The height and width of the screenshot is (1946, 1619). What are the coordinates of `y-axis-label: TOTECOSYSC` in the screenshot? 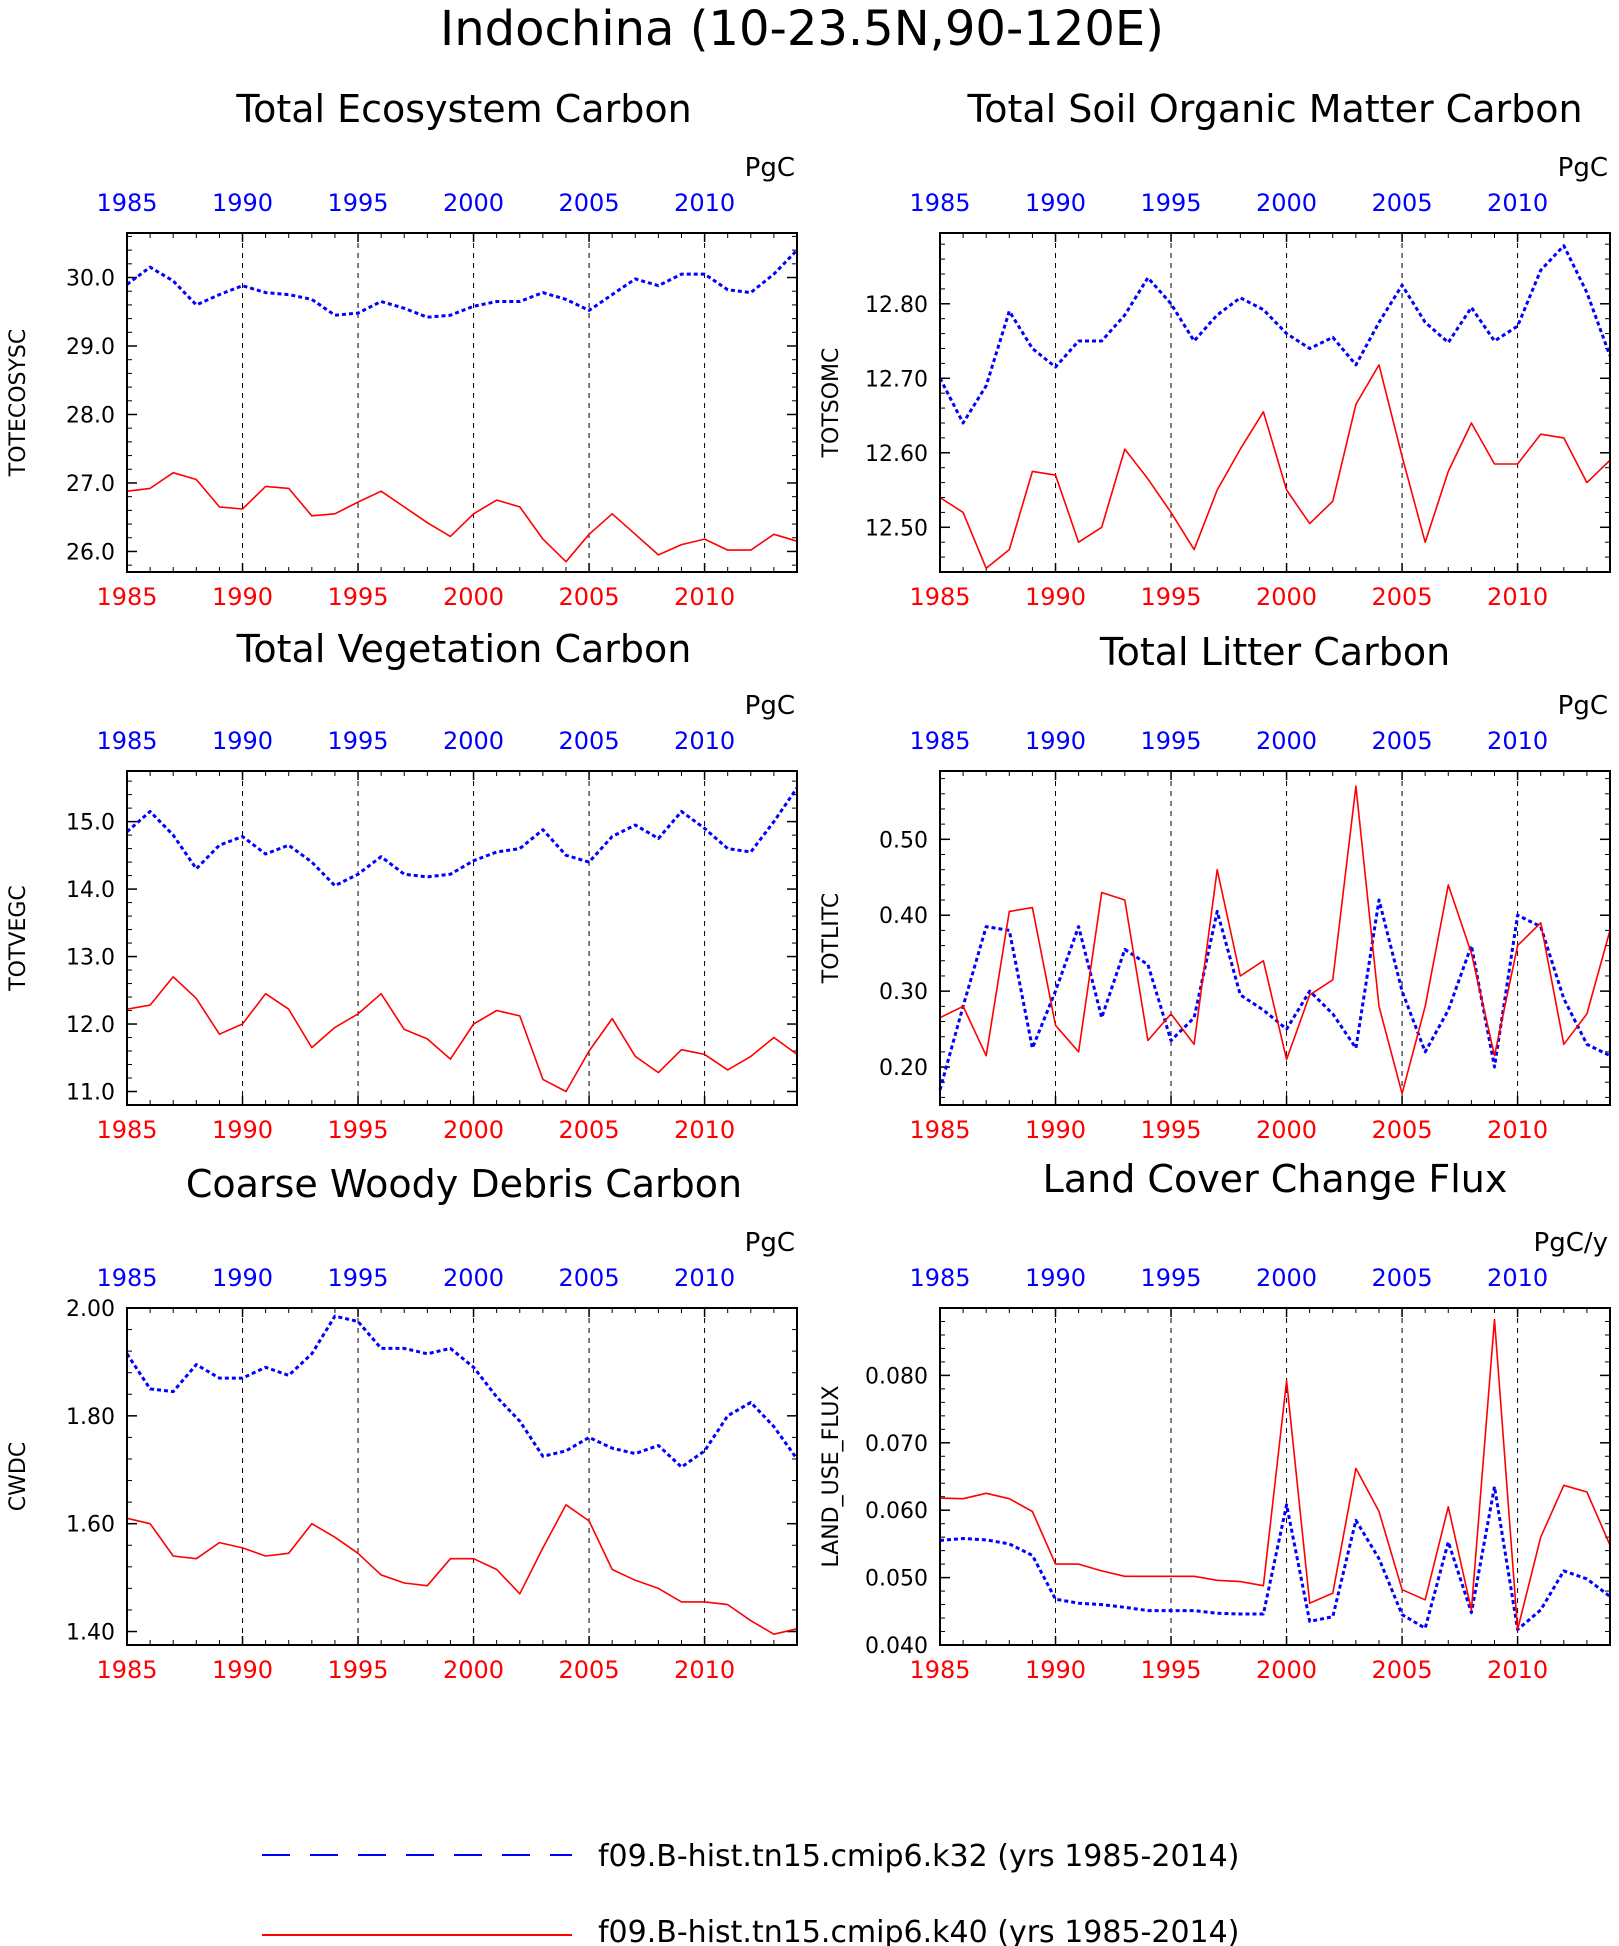 It's located at (18, 403).